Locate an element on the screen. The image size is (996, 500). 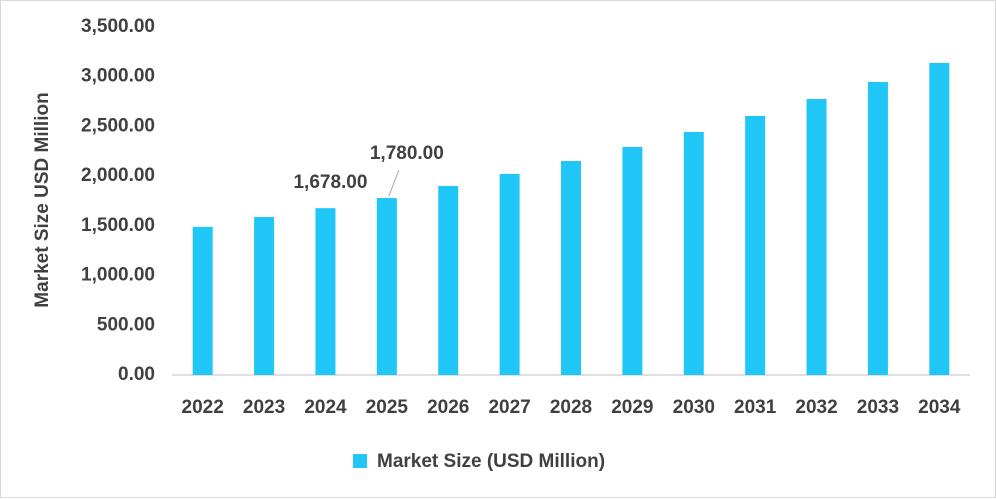
y-tick-label: 2,000.00 is located at coordinates (118, 175).